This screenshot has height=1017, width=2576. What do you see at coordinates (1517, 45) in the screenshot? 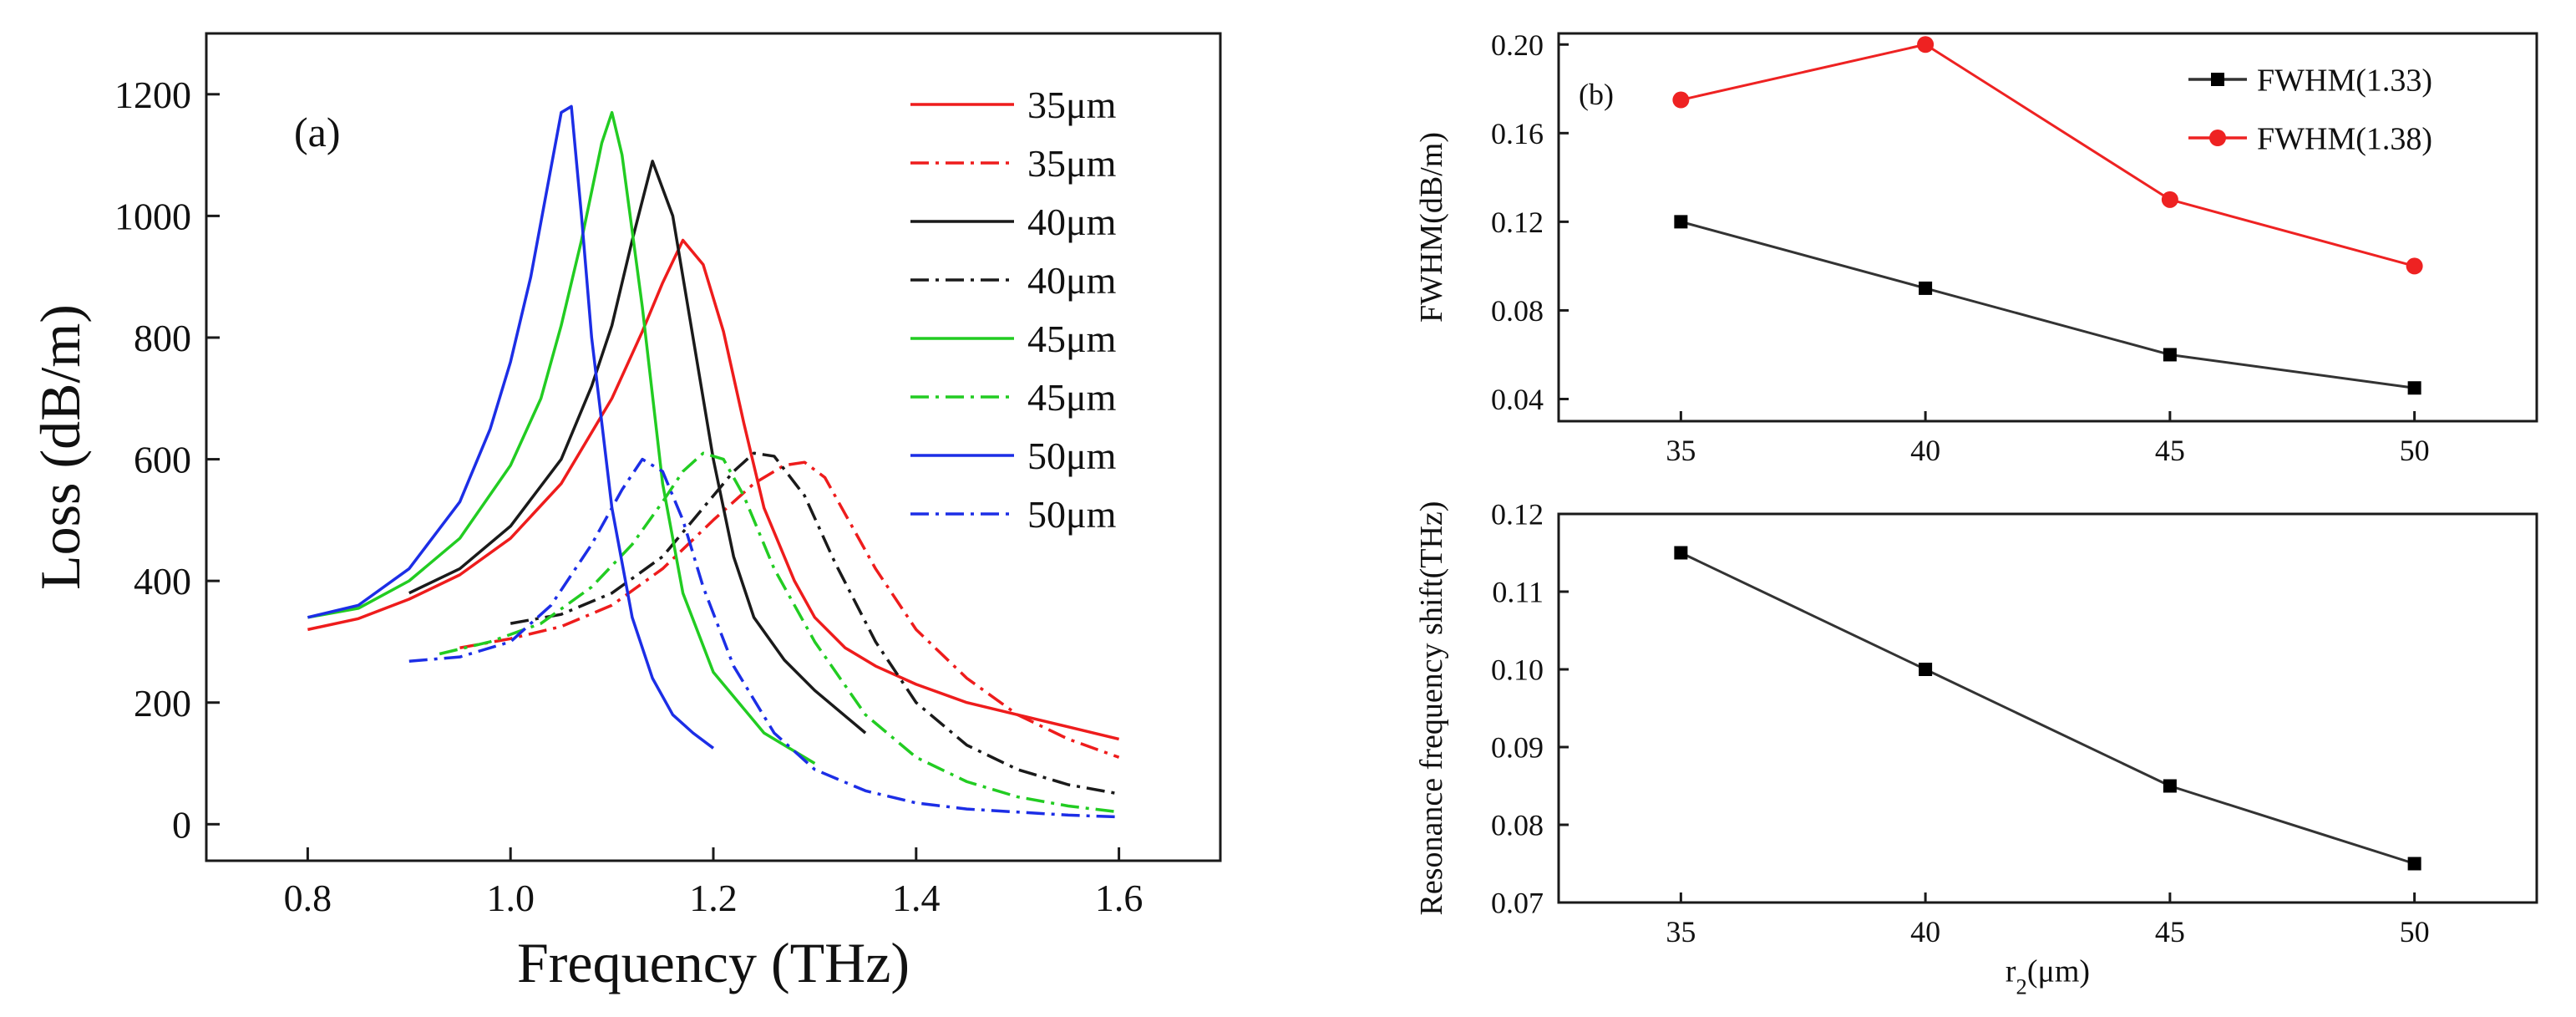
I see `y-tick-label: 0.20` at bounding box center [1517, 45].